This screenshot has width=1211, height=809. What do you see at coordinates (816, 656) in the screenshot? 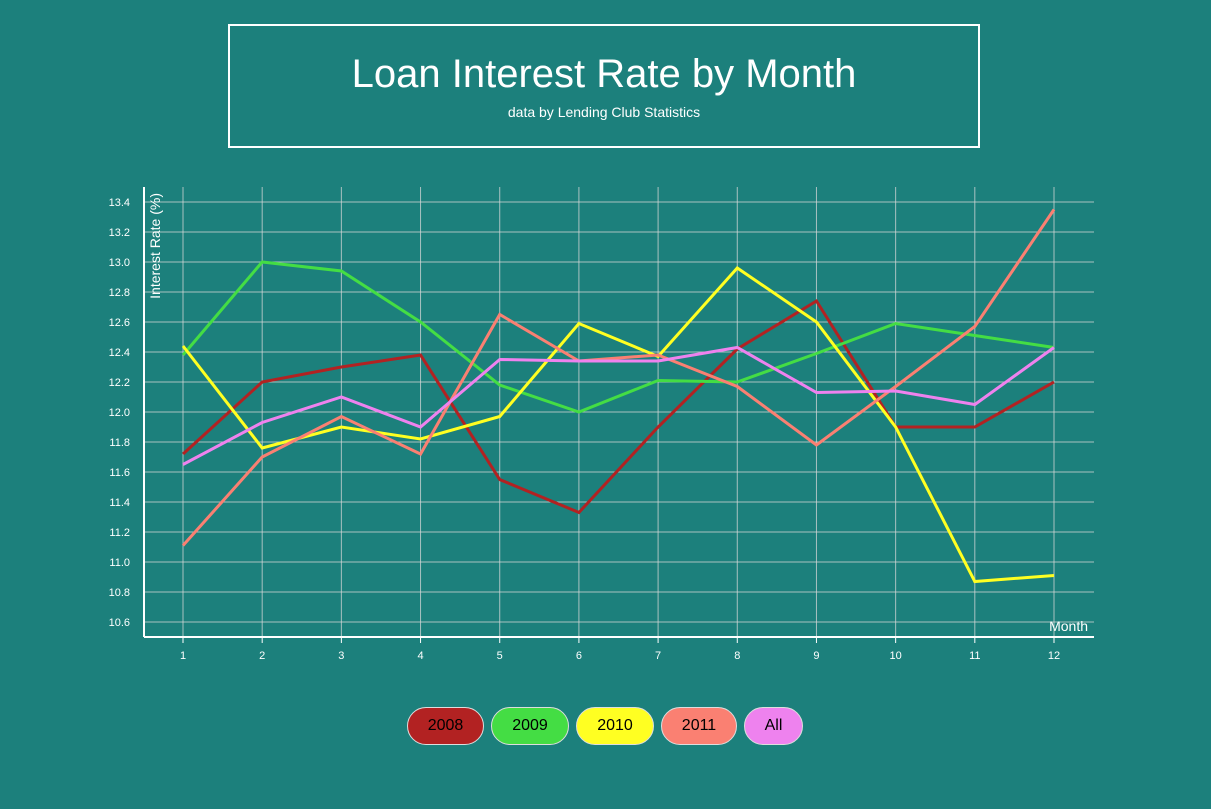
I see `x-tick-label: 9` at bounding box center [816, 656].